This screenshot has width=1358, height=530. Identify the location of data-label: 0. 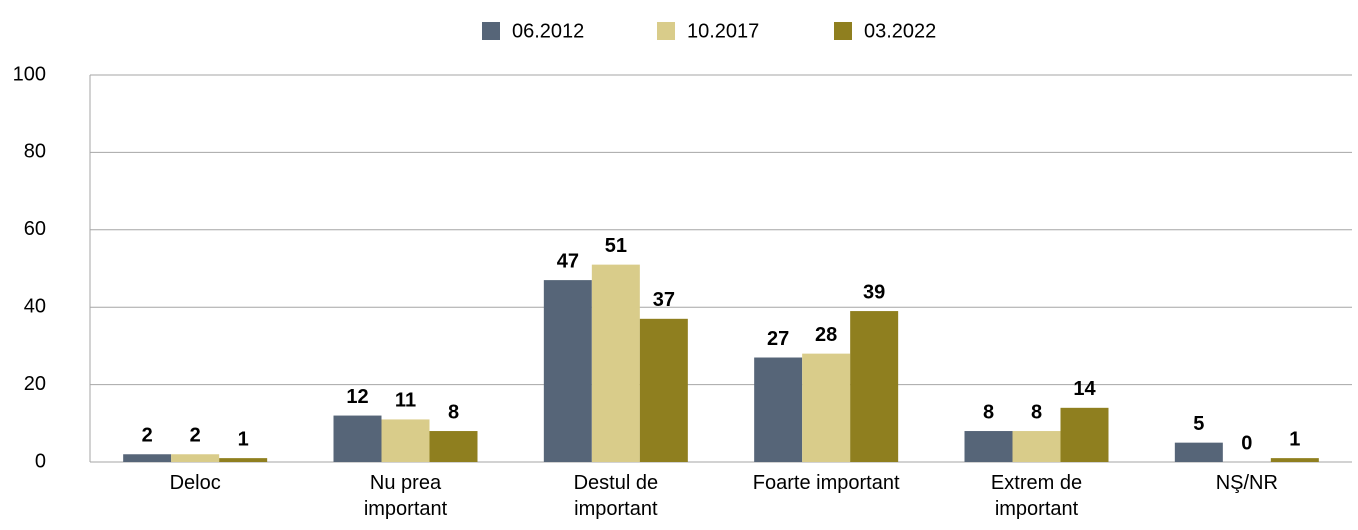
(1246, 443).